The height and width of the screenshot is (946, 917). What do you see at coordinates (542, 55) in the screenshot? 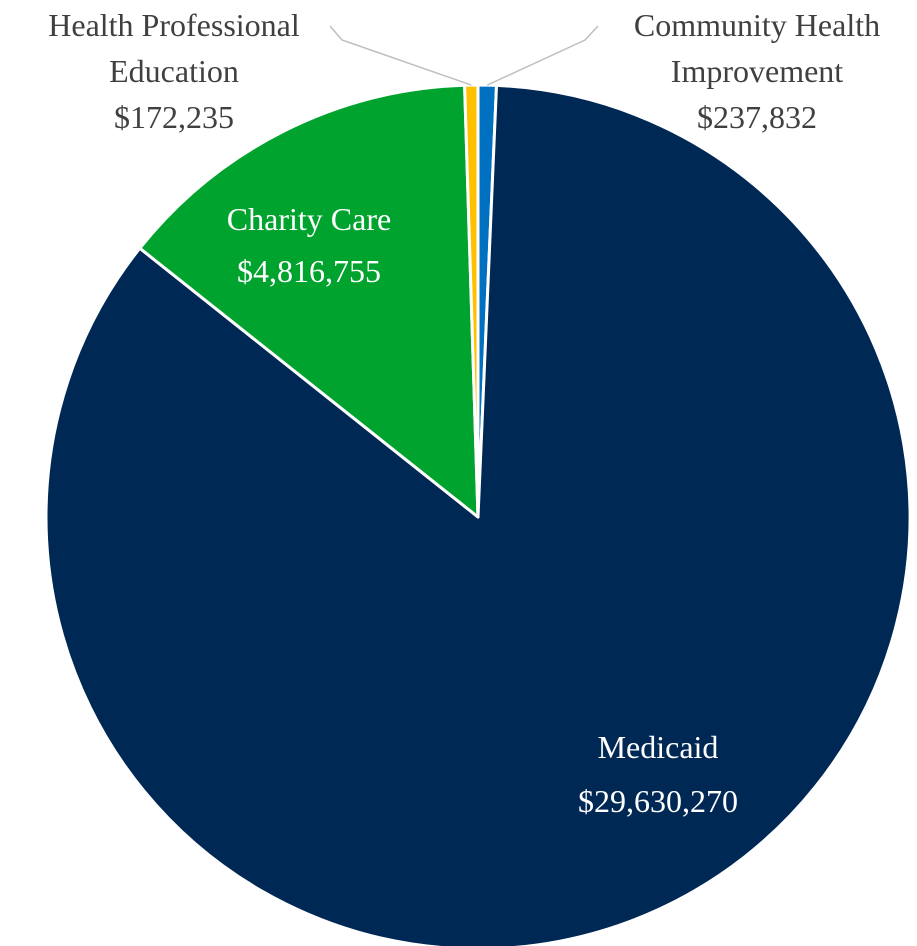
I see `leader-line-community-health-improvement` at bounding box center [542, 55].